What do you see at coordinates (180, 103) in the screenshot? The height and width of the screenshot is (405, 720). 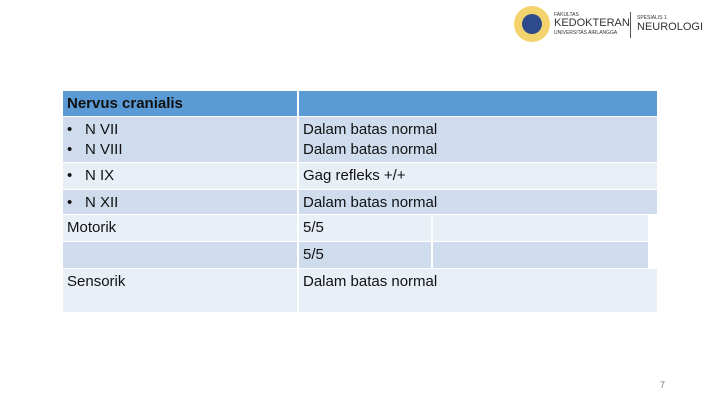 I see `header-cell: Nervus cranialis` at bounding box center [180, 103].